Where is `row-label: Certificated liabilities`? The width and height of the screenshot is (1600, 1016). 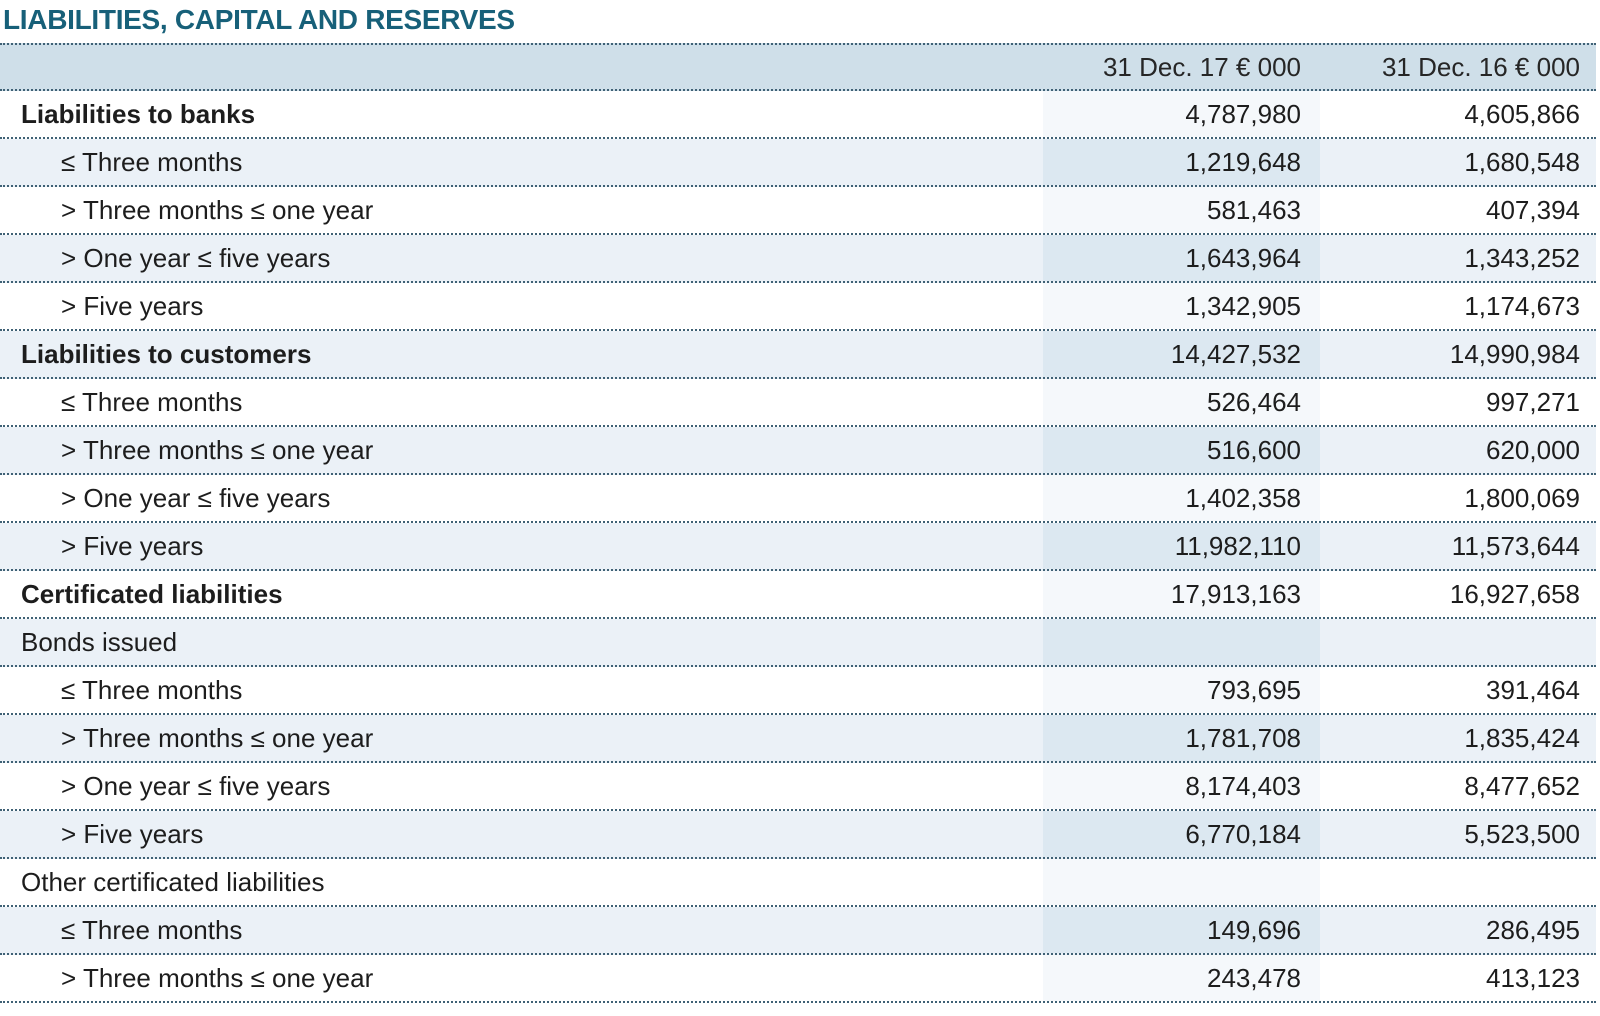
row-label: Certificated liabilities is located at coordinates (152, 593).